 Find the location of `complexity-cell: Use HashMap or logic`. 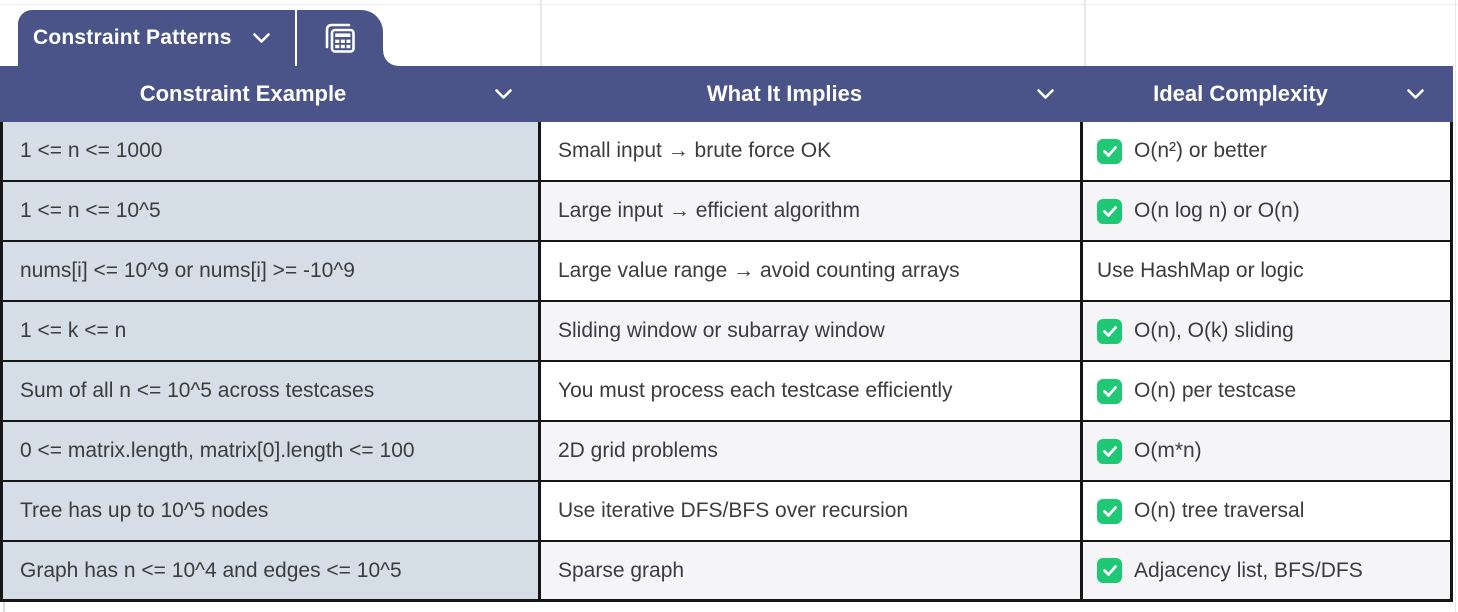

complexity-cell: Use HashMap or logic is located at coordinates (1268, 271).